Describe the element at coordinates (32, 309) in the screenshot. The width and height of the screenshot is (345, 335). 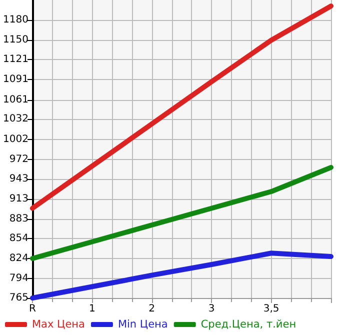
I see `x-tick-label: R` at that location.